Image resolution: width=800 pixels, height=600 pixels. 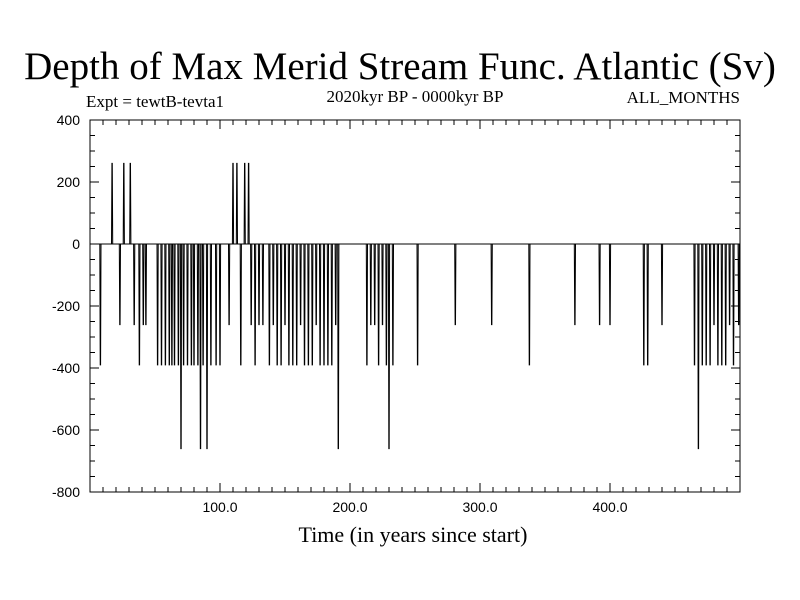 I want to click on x-axis-label: Time (in years since start), so click(x=413, y=534).